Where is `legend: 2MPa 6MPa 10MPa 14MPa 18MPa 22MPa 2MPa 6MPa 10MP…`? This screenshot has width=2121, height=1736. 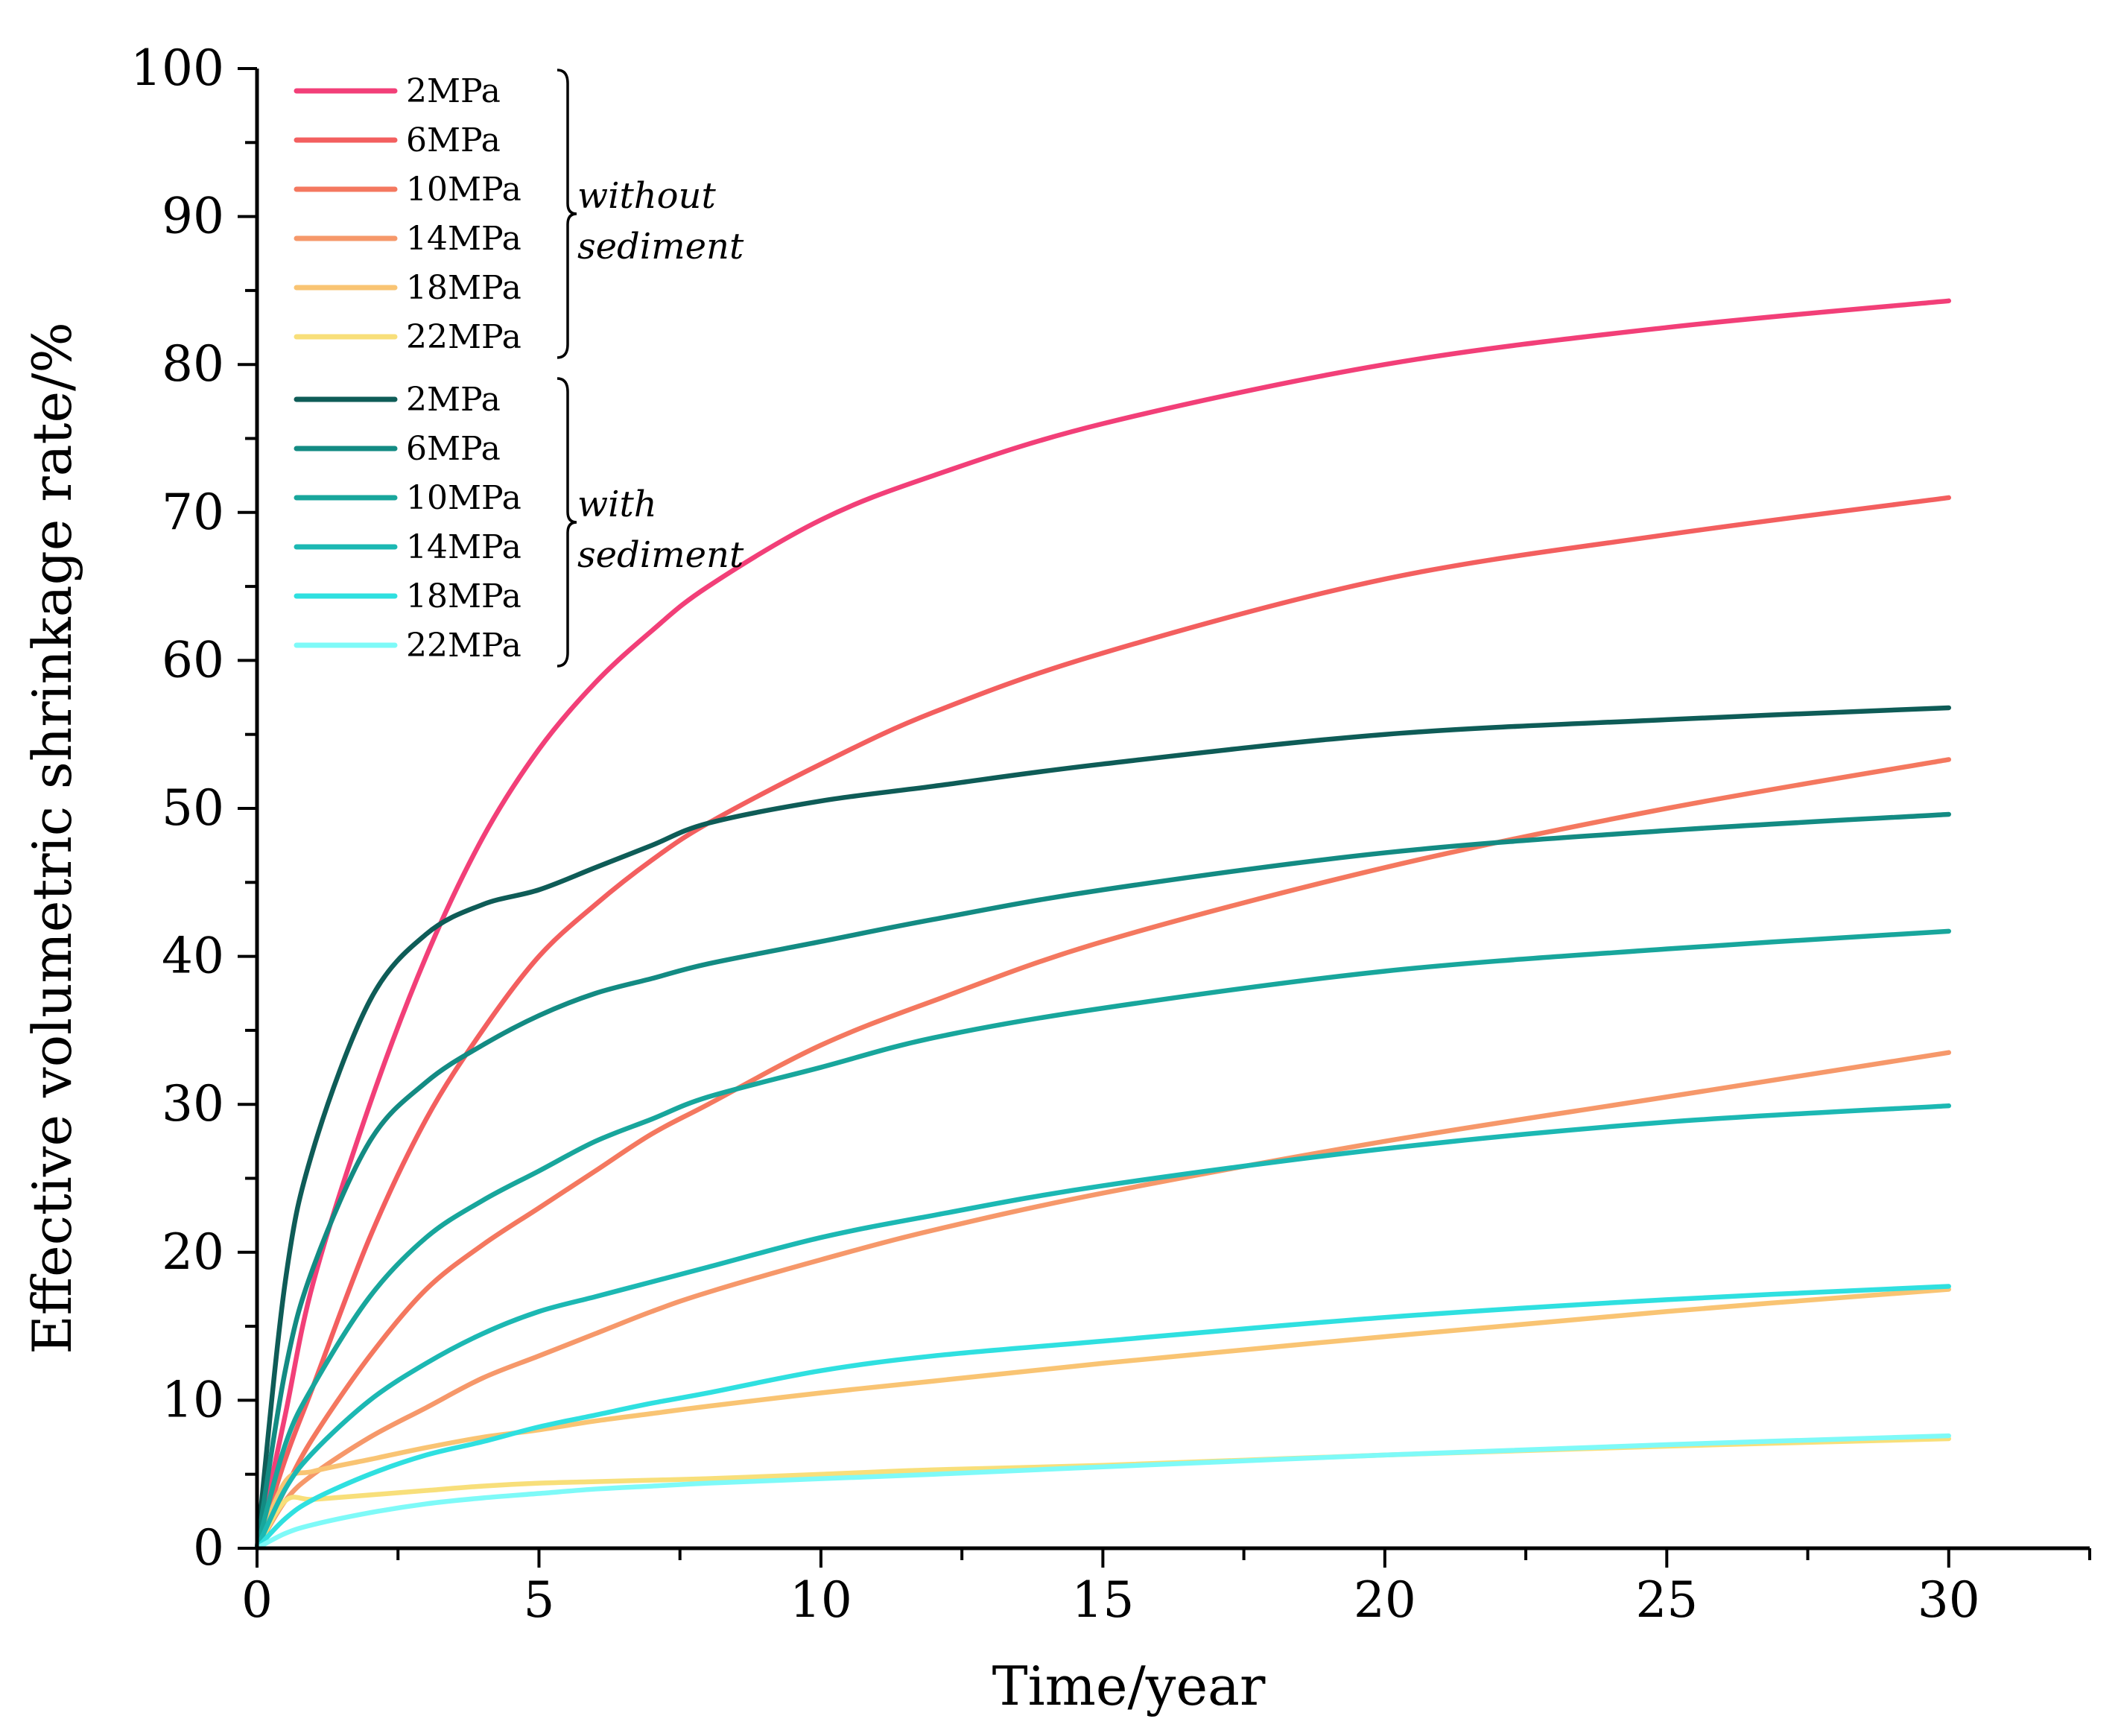
legend: 2MPa 6MPa 10MPa 14MPa 18MPa 22MPa 2MPa 6MPa 10MP… is located at coordinates (519, 368).